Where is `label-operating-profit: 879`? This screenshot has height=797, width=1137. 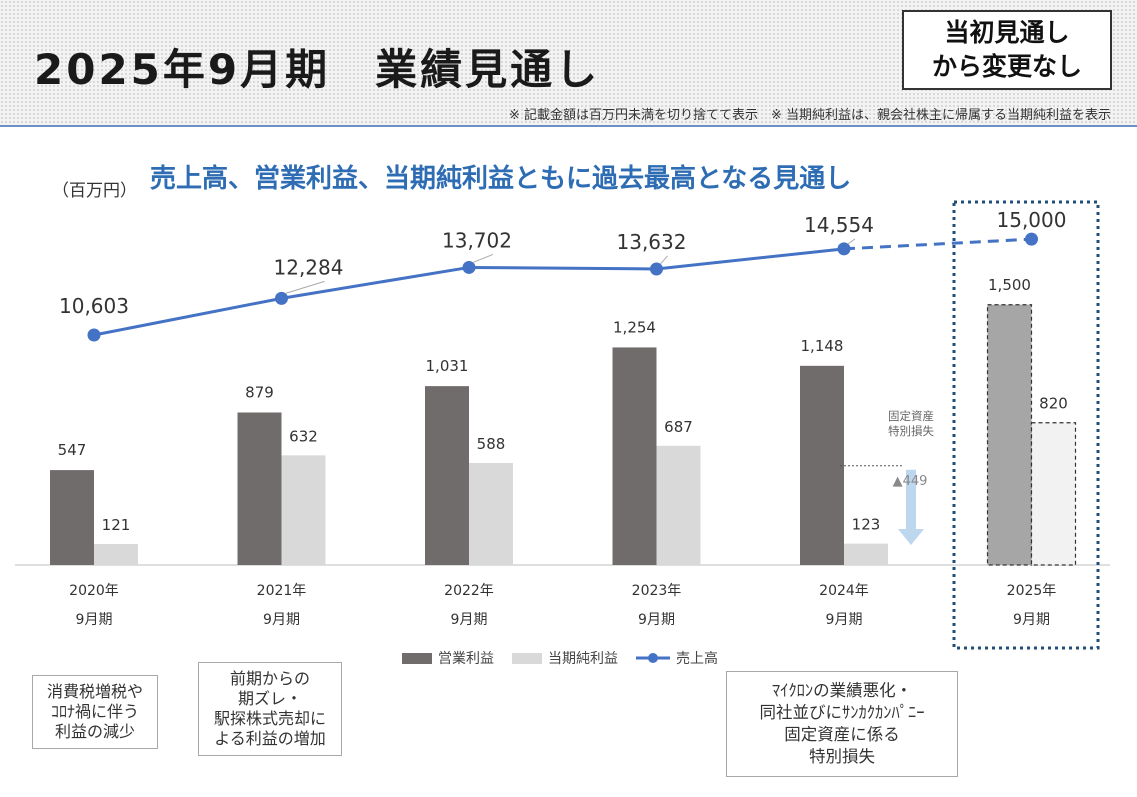 label-operating-profit: 879 is located at coordinates (259, 392).